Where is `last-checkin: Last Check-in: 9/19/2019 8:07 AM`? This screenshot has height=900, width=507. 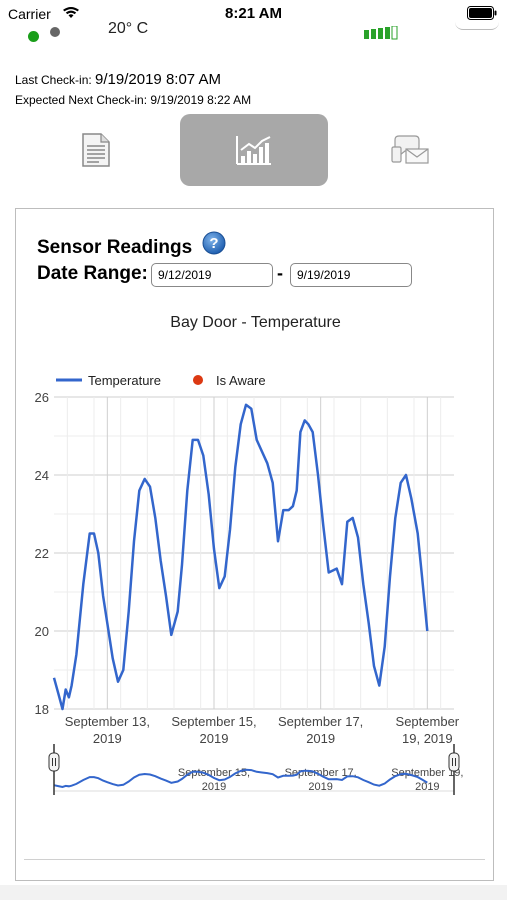
last-checkin: Last Check-in: 9/19/2019 8:07 AM is located at coordinates (118, 80).